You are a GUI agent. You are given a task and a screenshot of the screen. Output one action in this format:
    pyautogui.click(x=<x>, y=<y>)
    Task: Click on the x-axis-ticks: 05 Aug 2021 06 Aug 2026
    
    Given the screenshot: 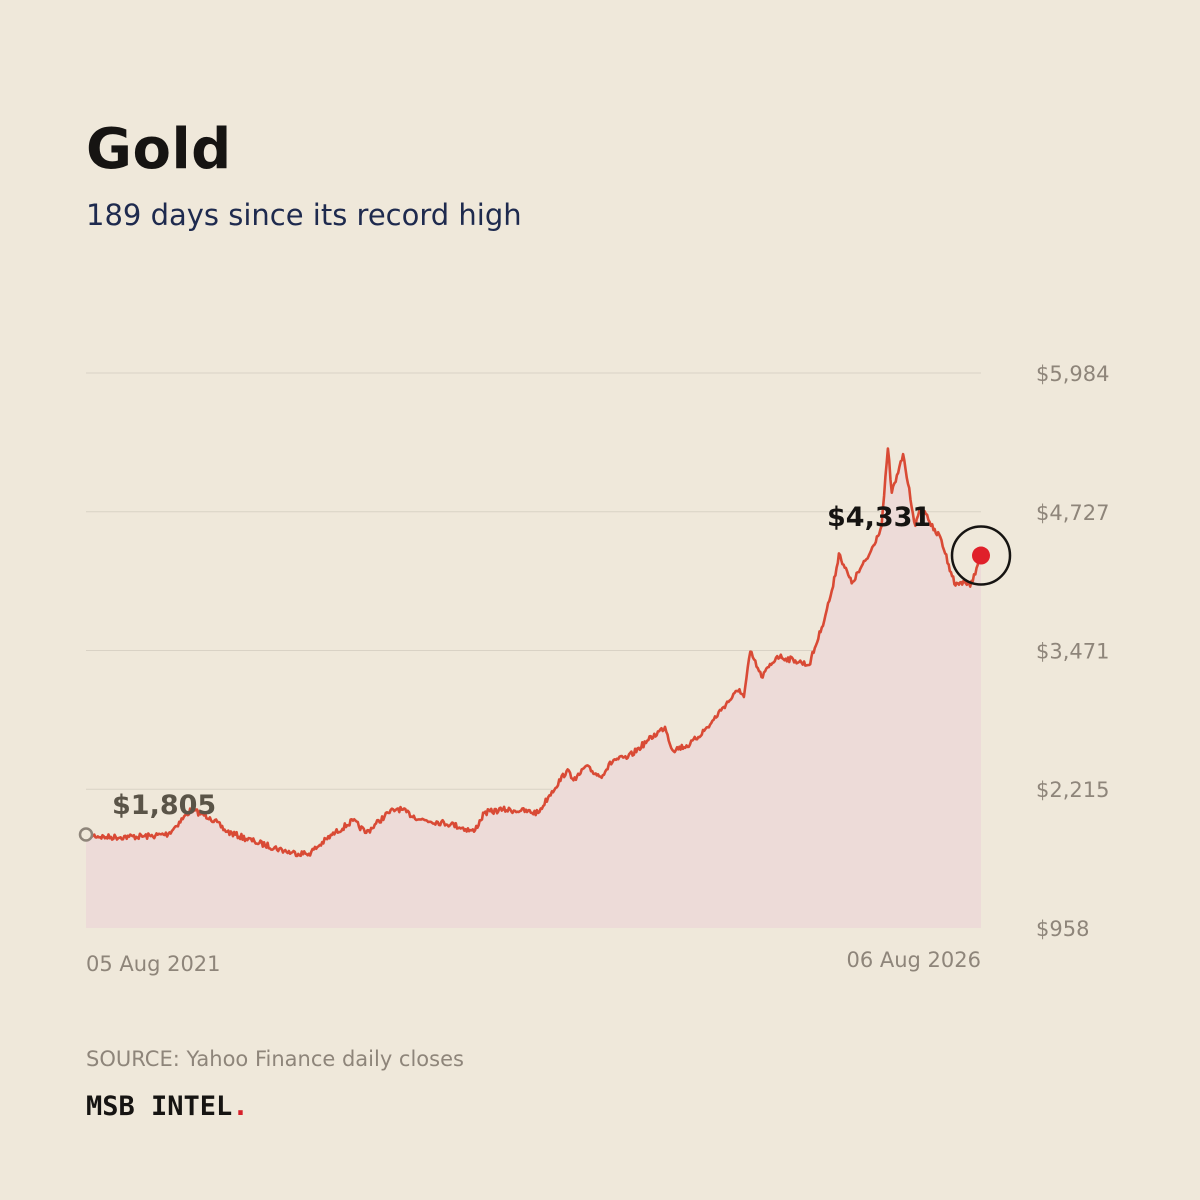 What is the action you would take?
    pyautogui.click(x=533, y=962)
    